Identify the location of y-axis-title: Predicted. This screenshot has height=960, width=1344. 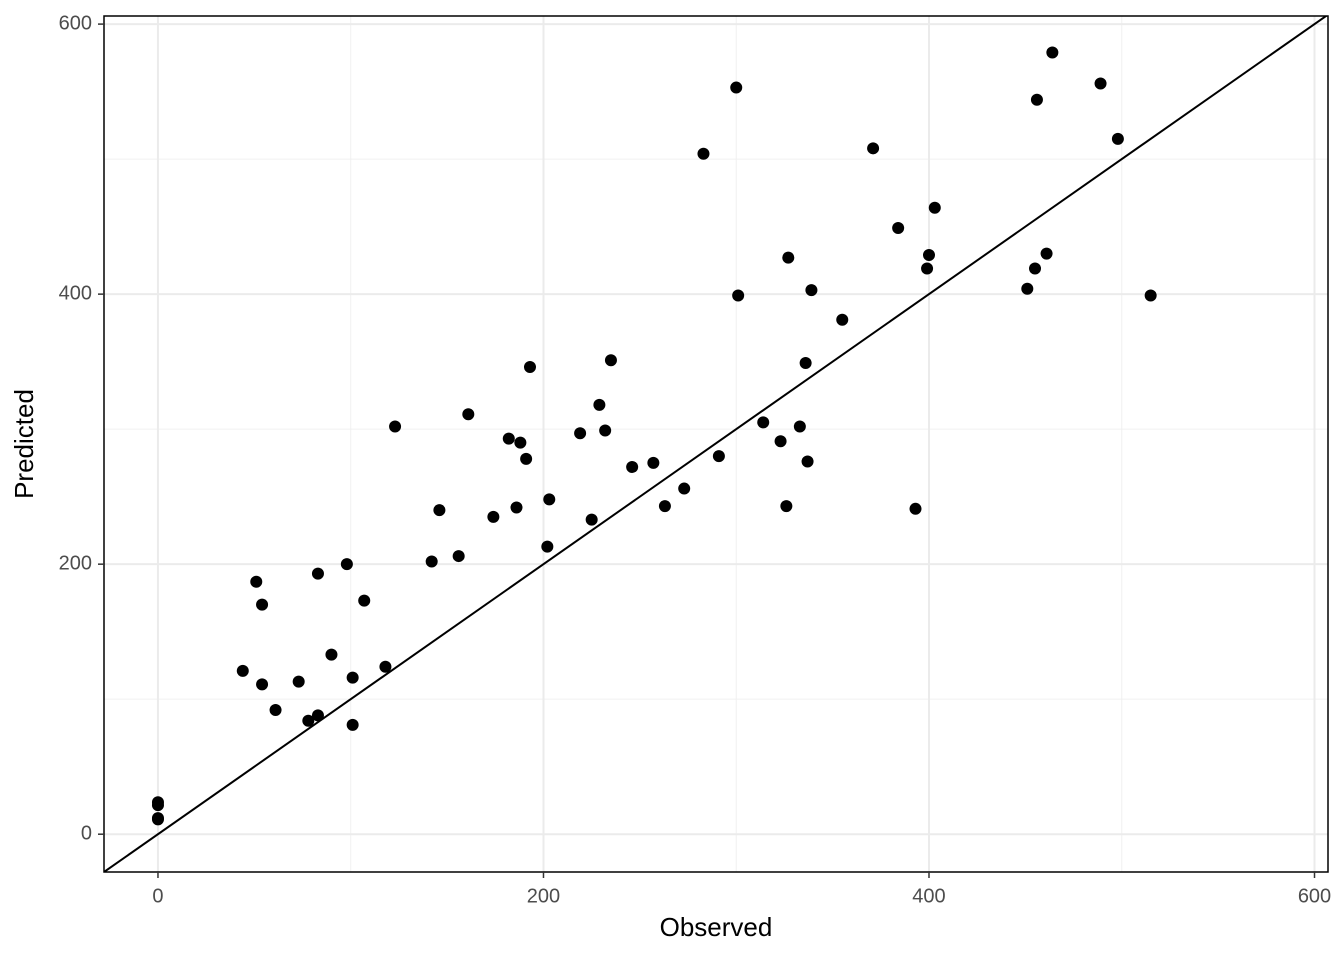
(24, 444).